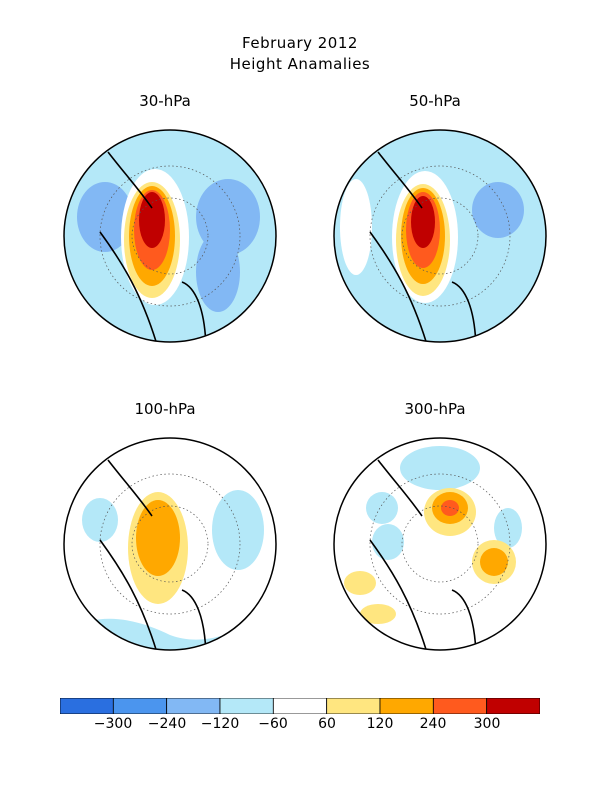 The height and width of the screenshot is (800, 600). What do you see at coordinates (273, 724) in the screenshot?
I see `colorbar-tick-label: −60` at bounding box center [273, 724].